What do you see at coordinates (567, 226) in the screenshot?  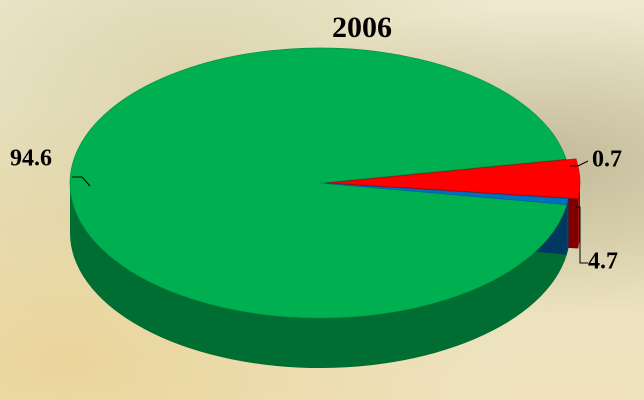 I see `slice-side` at bounding box center [567, 226].